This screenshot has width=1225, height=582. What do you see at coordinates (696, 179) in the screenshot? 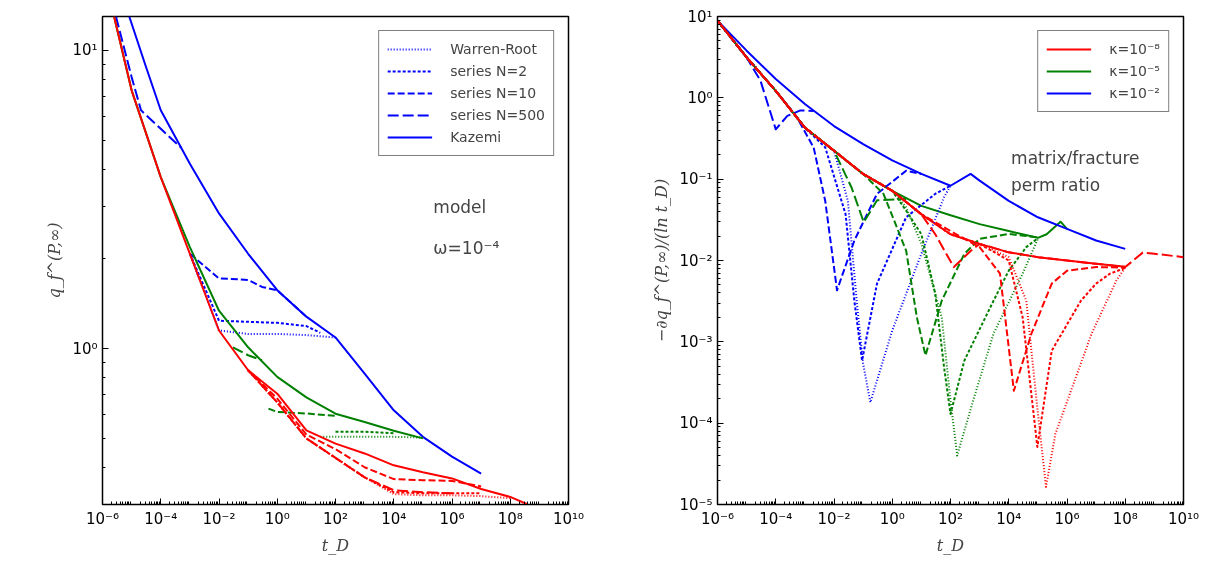
I see `y-tick-label: 10⁻¹` at bounding box center [696, 179].